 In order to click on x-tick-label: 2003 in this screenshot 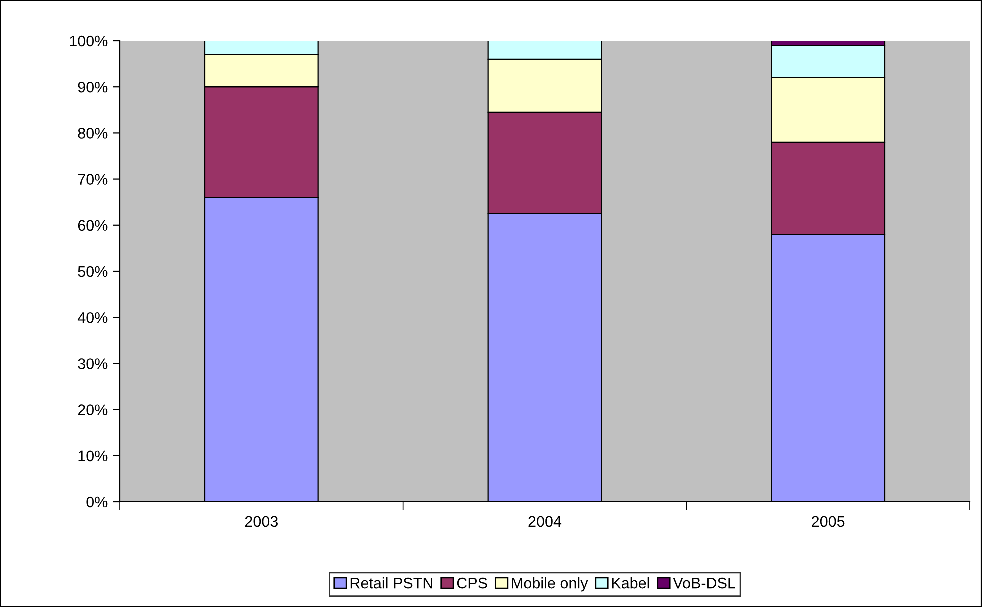, I will do `click(261, 522)`.